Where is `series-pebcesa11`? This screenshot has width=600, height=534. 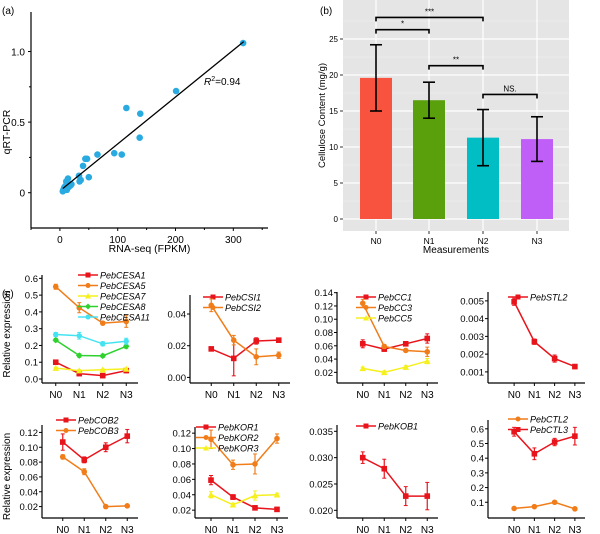
series-pebcesa11 is located at coordinates (91, 339).